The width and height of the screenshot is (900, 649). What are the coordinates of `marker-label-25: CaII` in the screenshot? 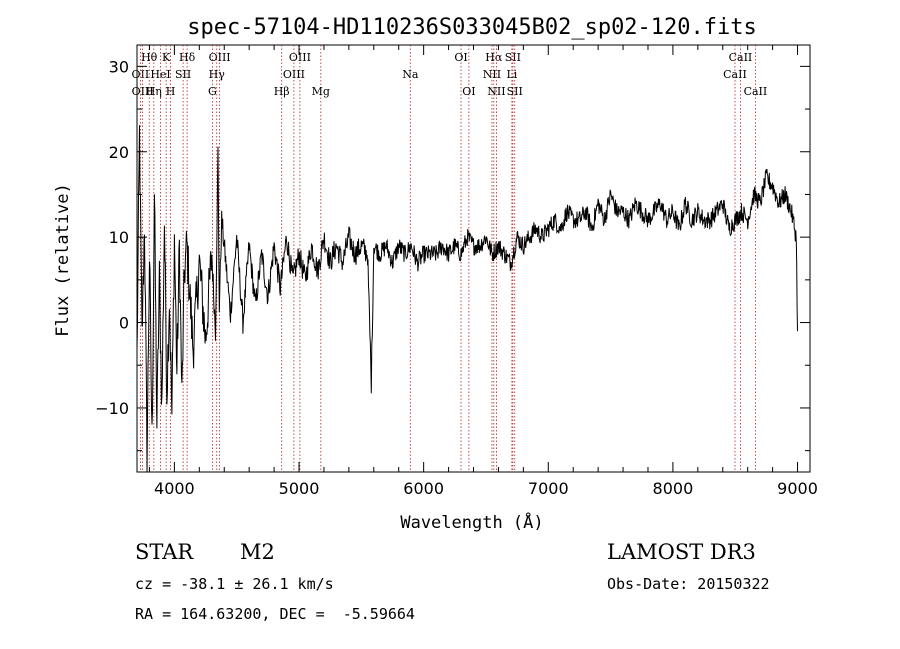 It's located at (741, 57).